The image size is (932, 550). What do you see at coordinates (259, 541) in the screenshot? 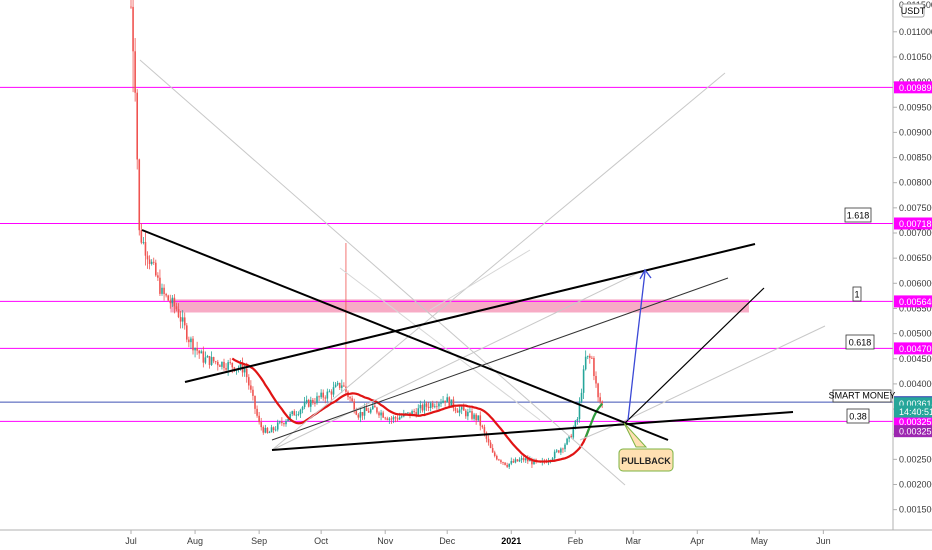
I see `time-tick-2: Sep` at bounding box center [259, 541].